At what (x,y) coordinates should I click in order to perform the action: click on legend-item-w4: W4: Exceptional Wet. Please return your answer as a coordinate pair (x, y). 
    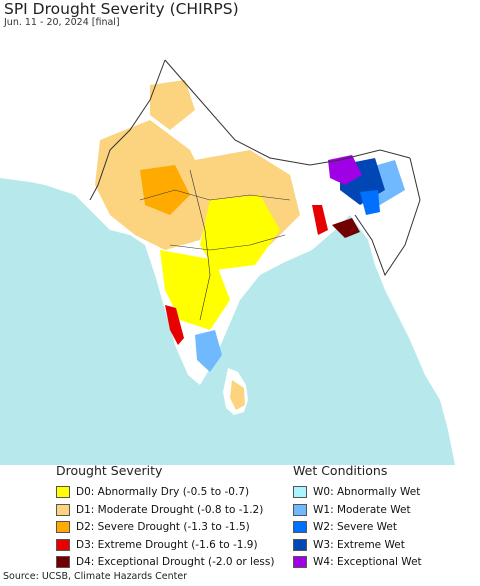
    Looking at the image, I should click on (383, 562).